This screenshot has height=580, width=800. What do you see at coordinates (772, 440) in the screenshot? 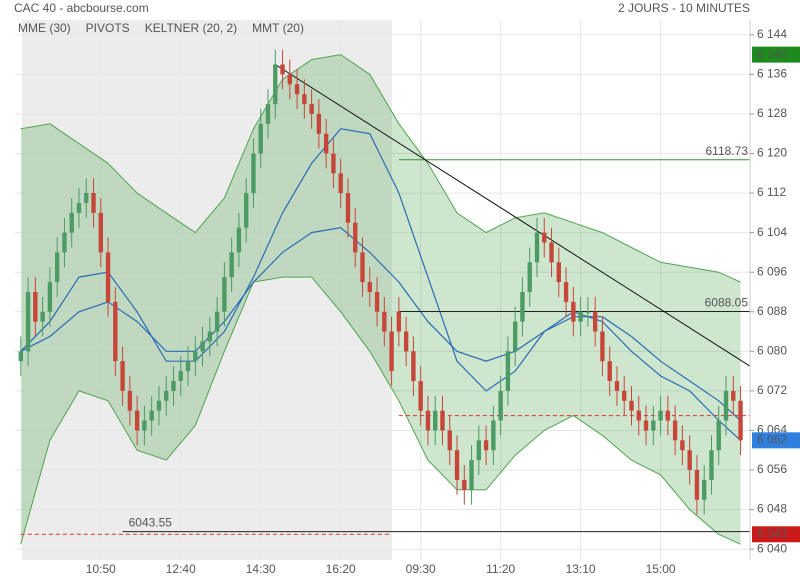
I see `price-marker-label: 6 062` at bounding box center [772, 440].